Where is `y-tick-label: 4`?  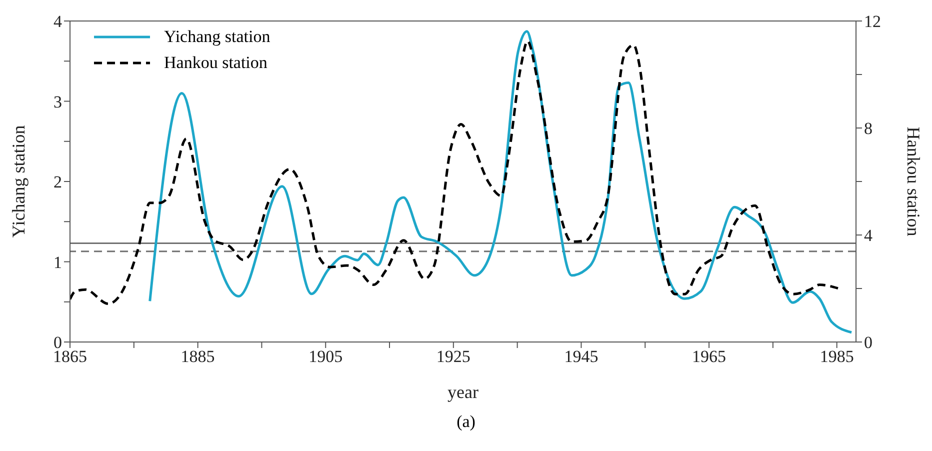
y-tick-label: 4 is located at coordinates (58, 22).